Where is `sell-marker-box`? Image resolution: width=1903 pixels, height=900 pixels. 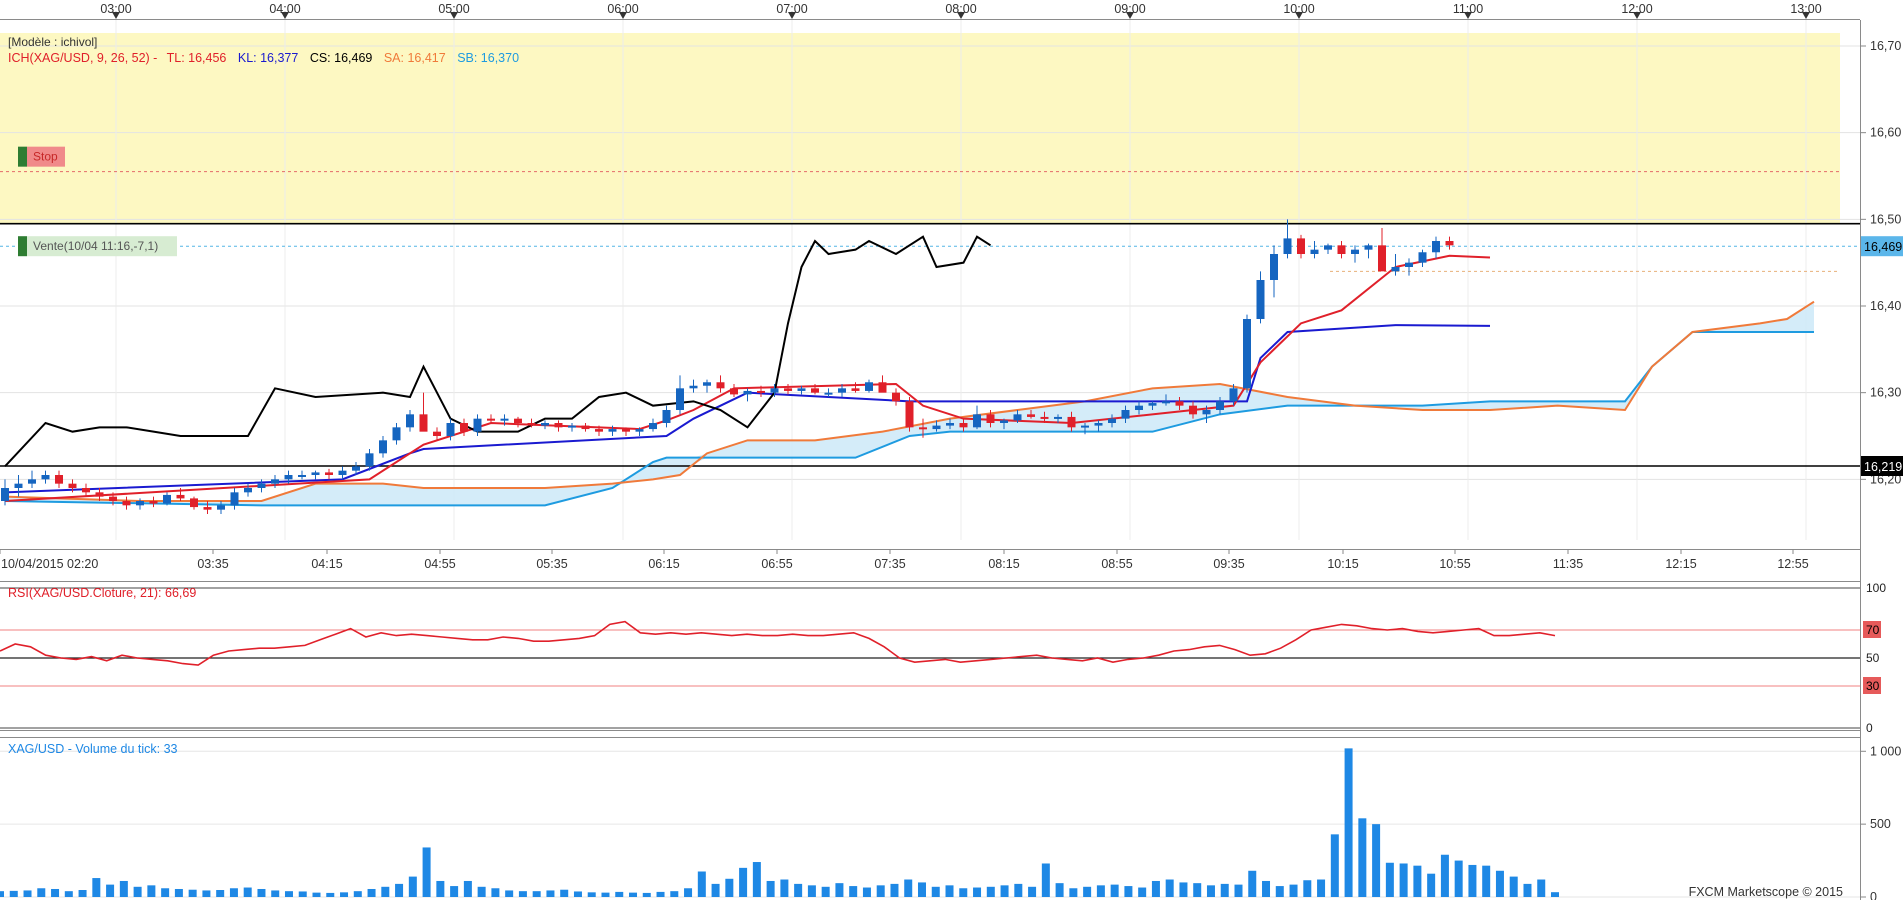 sell-marker-box is located at coordinates (102, 246).